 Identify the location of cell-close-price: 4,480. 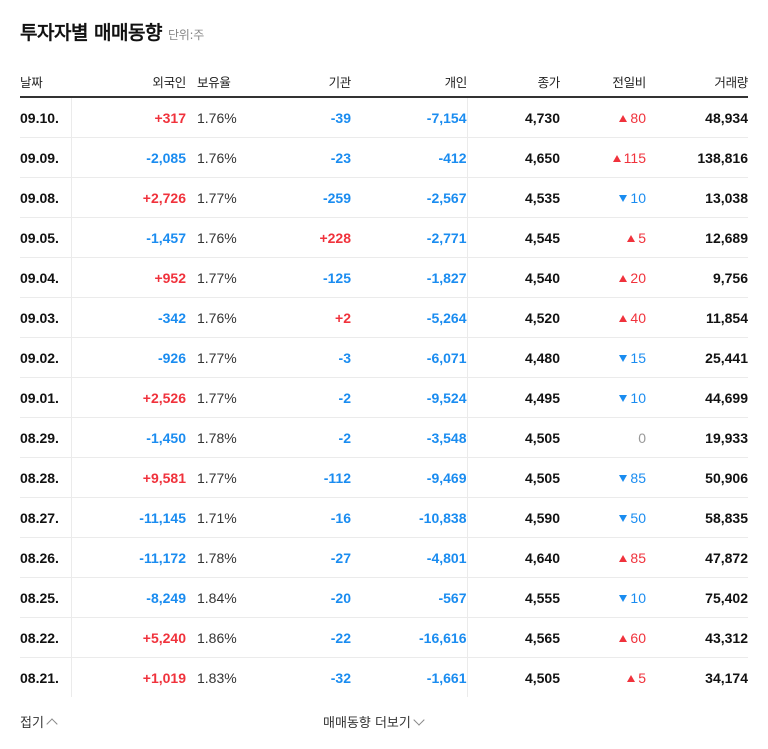
(513, 357).